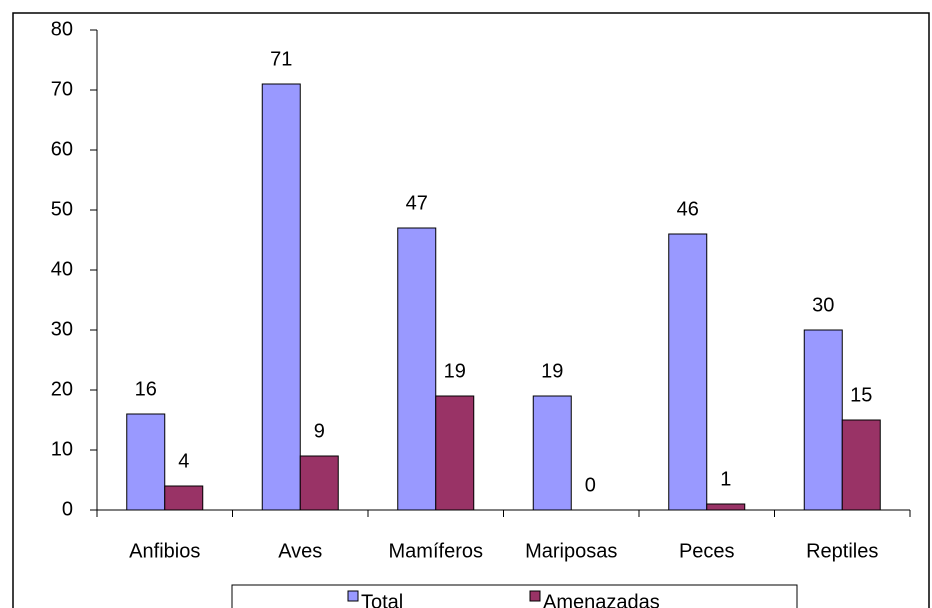  What do you see at coordinates (62, 389) in the screenshot?
I see `y-tick-label: 20` at bounding box center [62, 389].